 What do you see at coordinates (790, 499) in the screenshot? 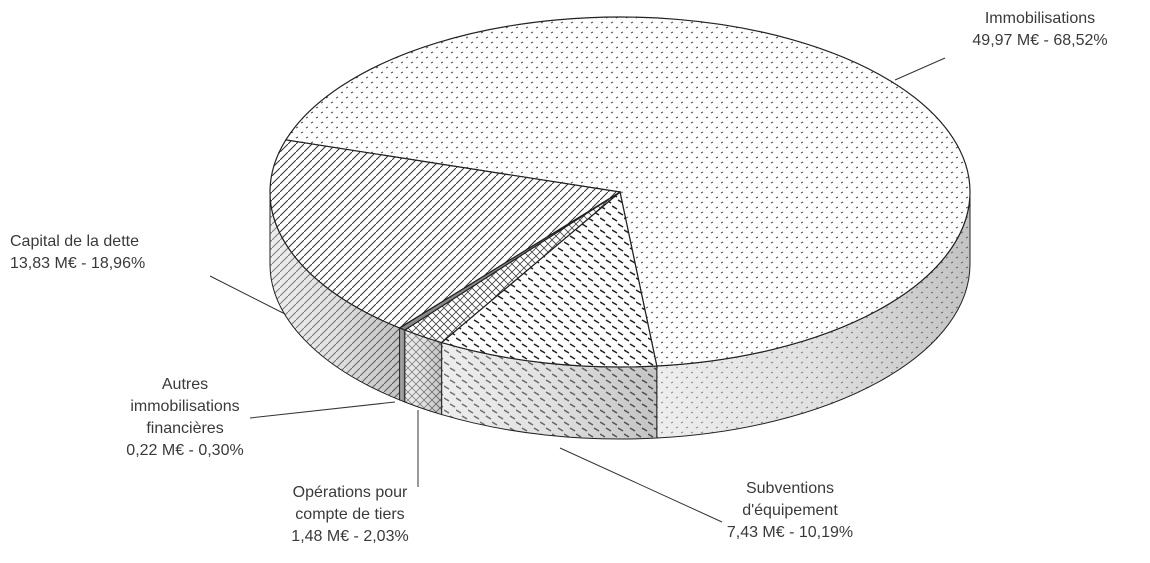
I see `slice-category: Subventions d'équipement` at bounding box center [790, 499].